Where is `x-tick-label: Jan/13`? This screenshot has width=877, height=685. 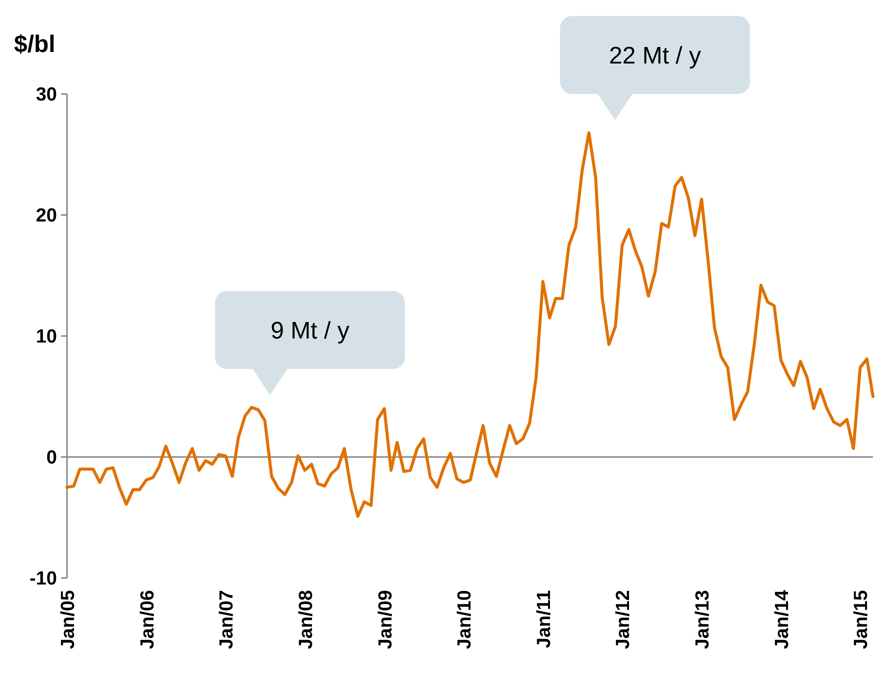 x-tick-label: Jan/13 is located at coordinates (703, 620).